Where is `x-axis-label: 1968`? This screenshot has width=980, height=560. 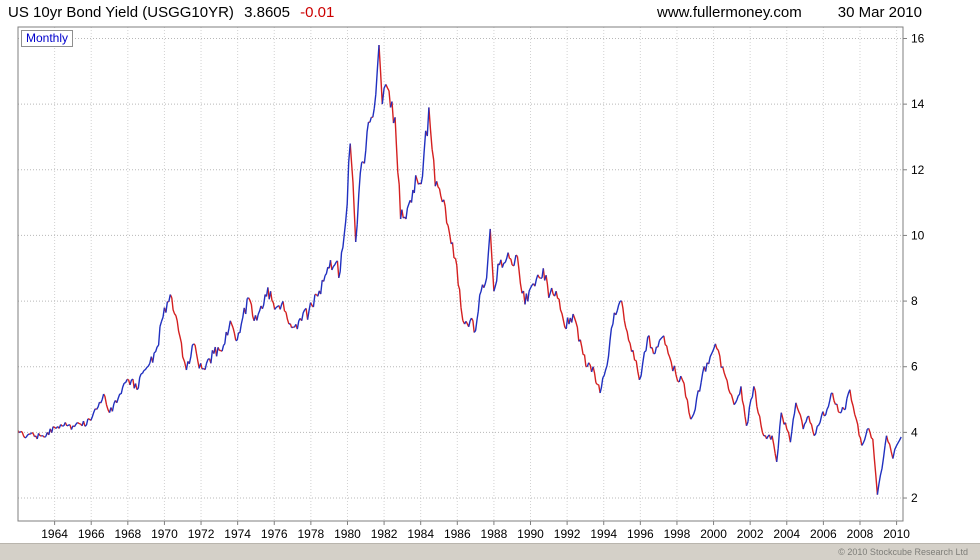 x-axis-label: 1968 is located at coordinates (127, 534).